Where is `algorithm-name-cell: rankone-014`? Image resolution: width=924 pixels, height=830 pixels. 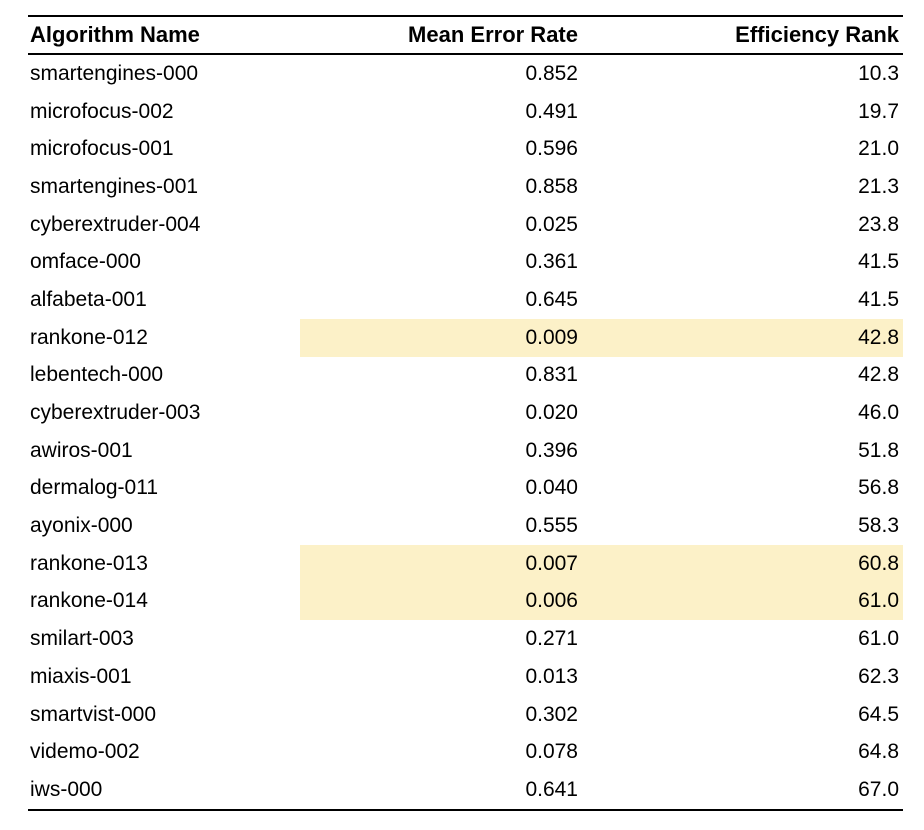
algorithm-name-cell: rankone-014 is located at coordinates (89, 601).